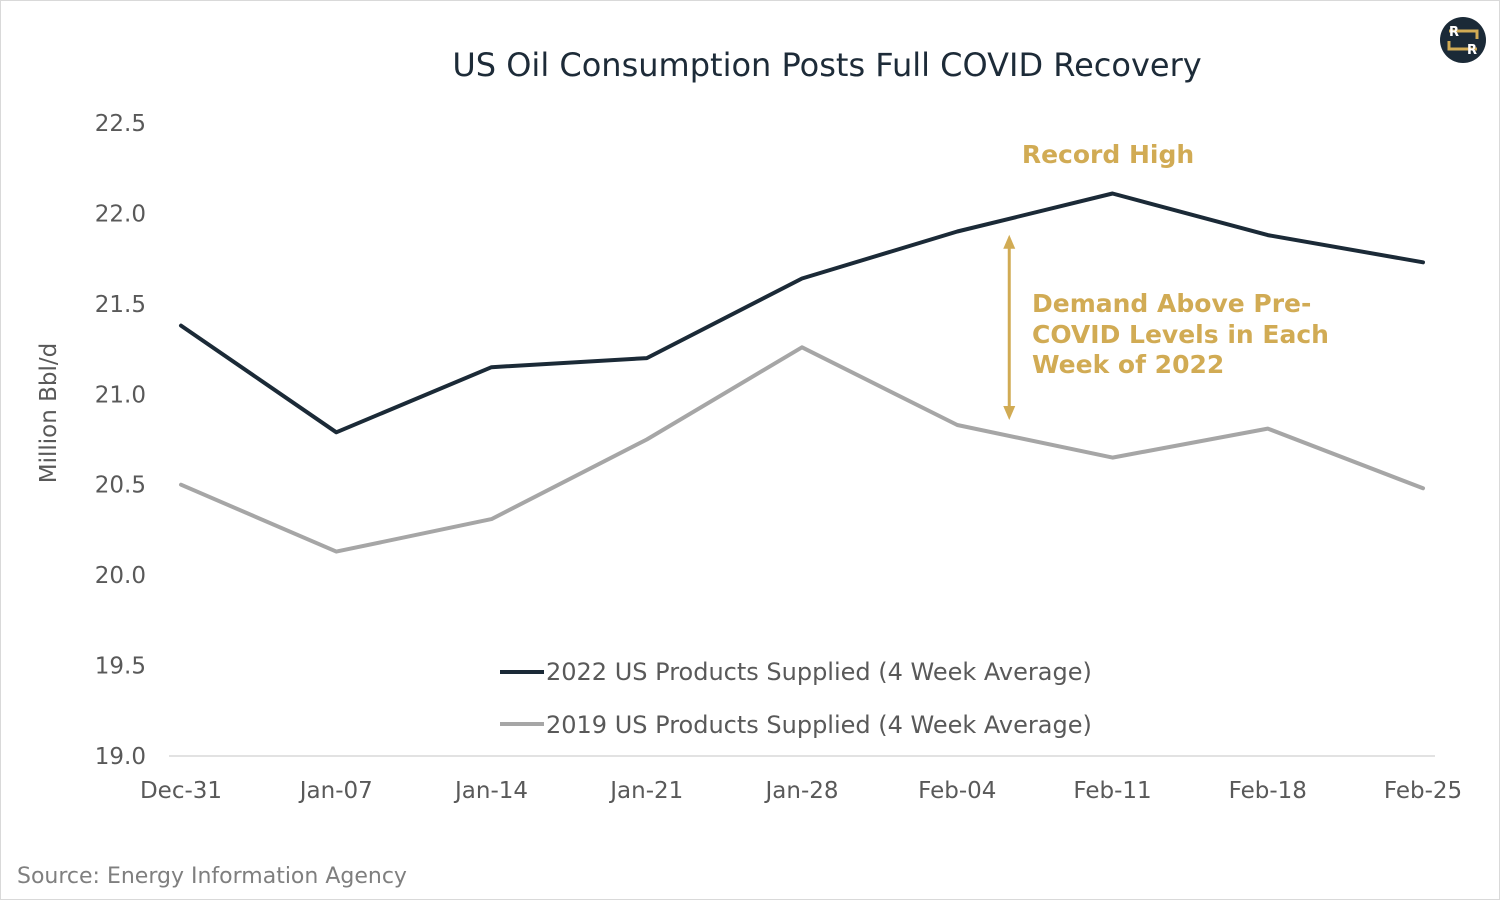  What do you see at coordinates (120, 440) in the screenshot?
I see `y-axis-ticks: 19.0 19.5 20.0 20.5 21.0 21.5 22.0 22.5` at bounding box center [120, 440].